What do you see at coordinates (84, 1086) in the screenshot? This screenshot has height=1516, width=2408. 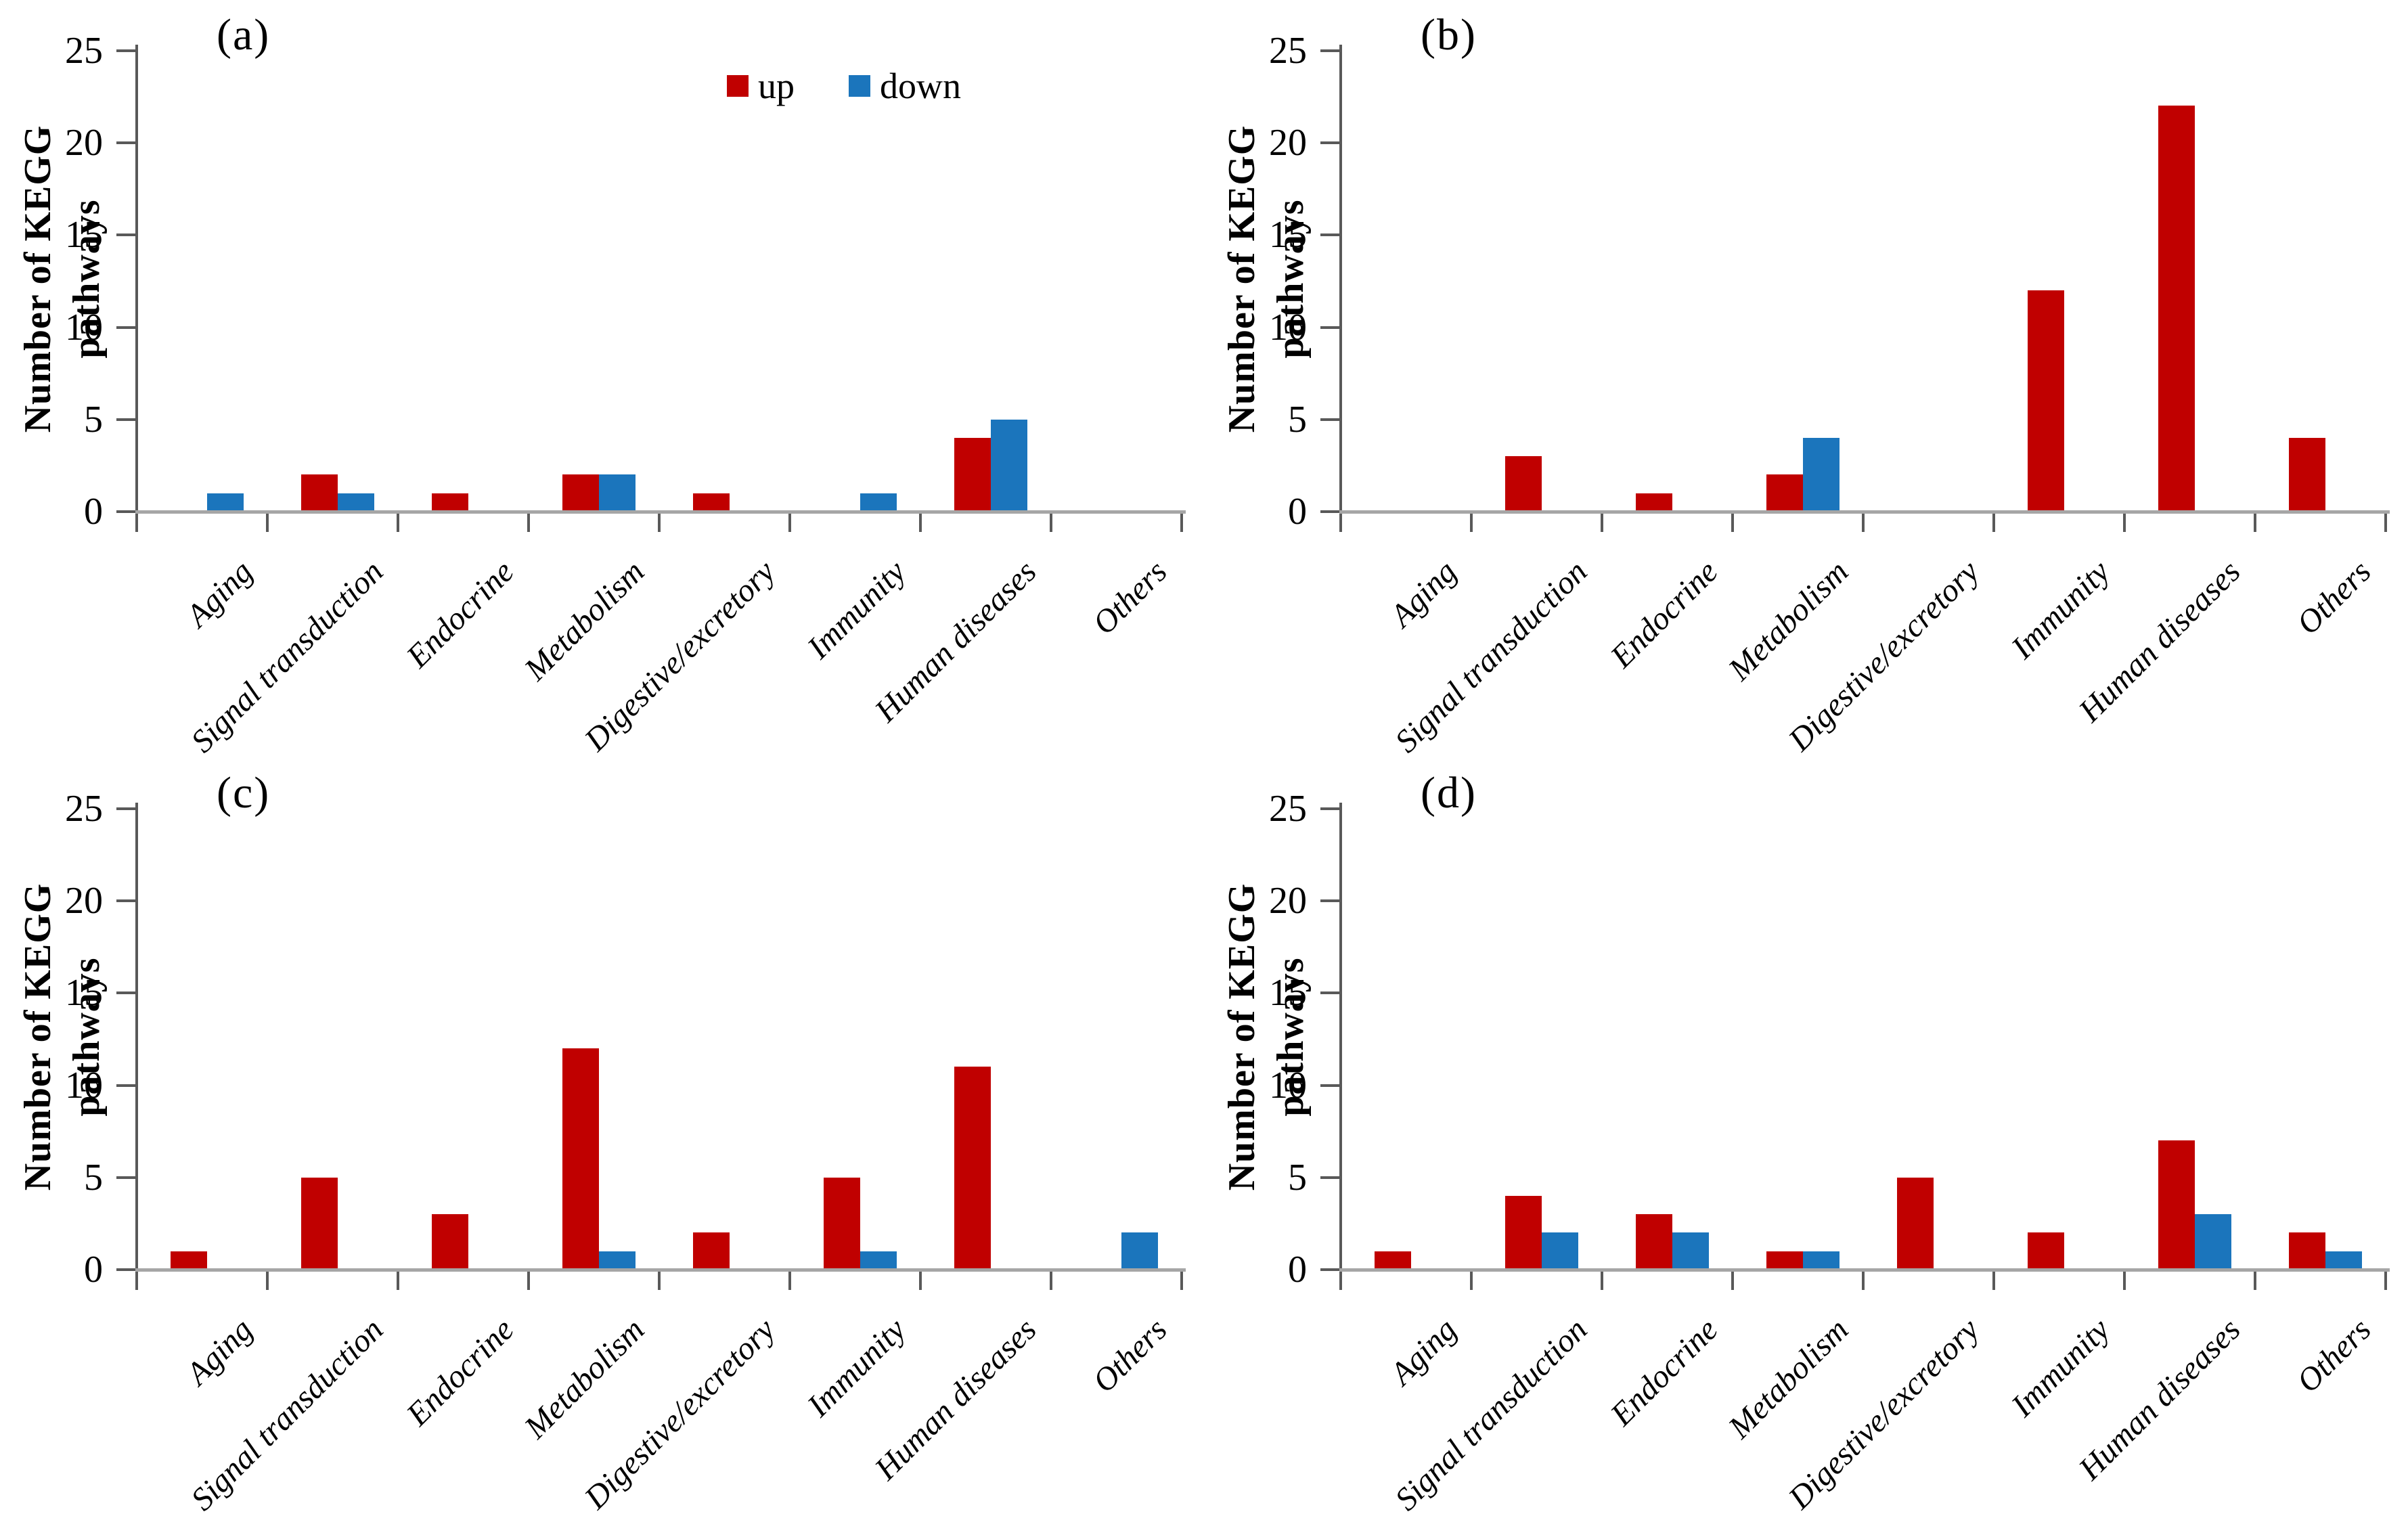 I see `y-axis-tick-label: 10` at bounding box center [84, 1086].